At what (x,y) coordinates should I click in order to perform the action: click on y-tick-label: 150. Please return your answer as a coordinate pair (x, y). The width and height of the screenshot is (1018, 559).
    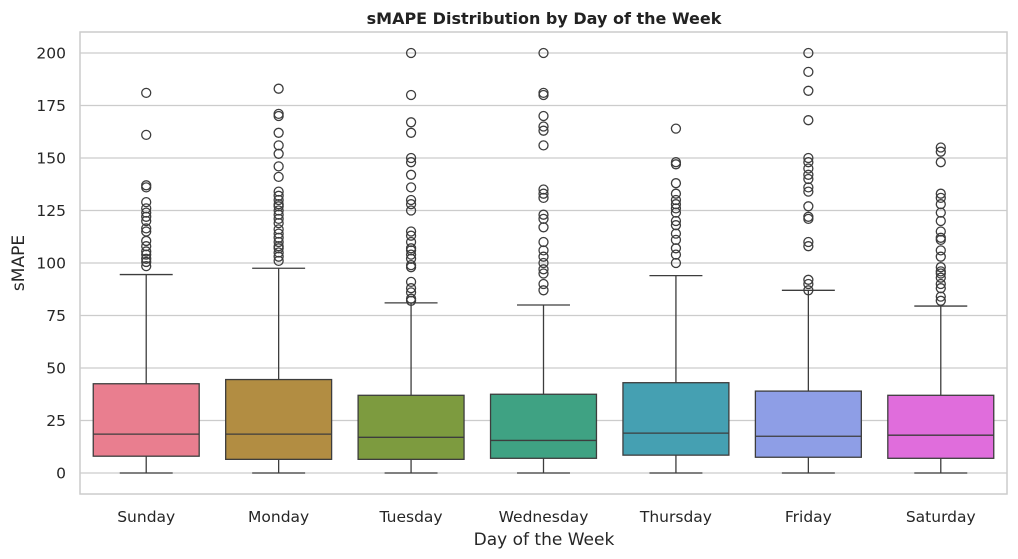
    Looking at the image, I should click on (51, 159).